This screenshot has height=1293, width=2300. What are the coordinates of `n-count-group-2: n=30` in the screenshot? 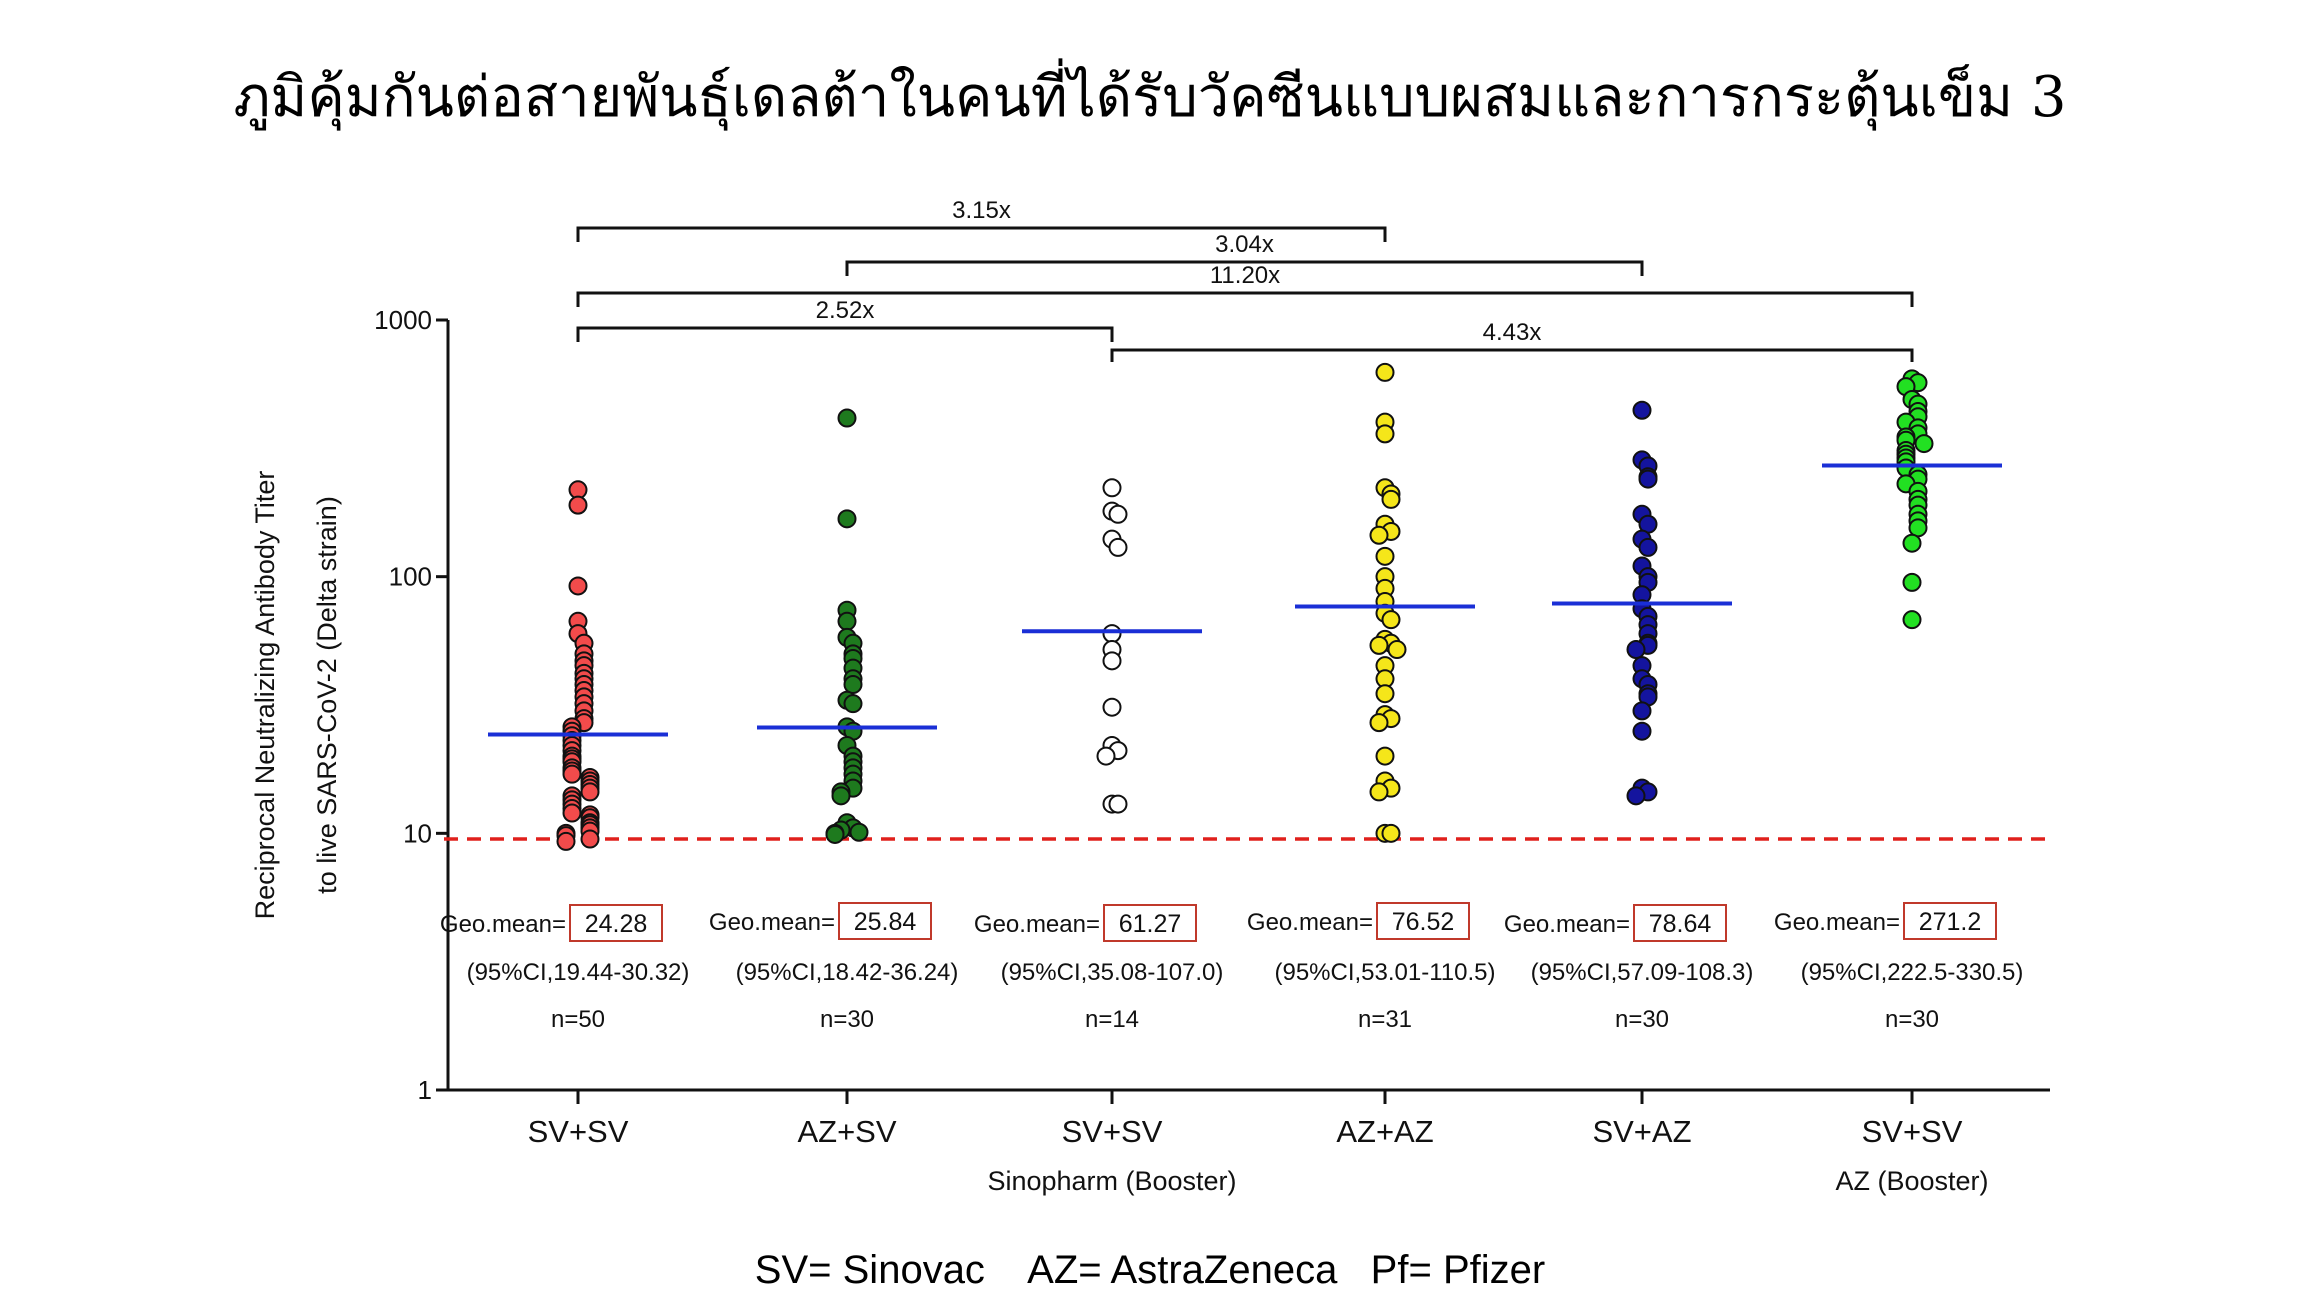 It's located at (847, 1019).